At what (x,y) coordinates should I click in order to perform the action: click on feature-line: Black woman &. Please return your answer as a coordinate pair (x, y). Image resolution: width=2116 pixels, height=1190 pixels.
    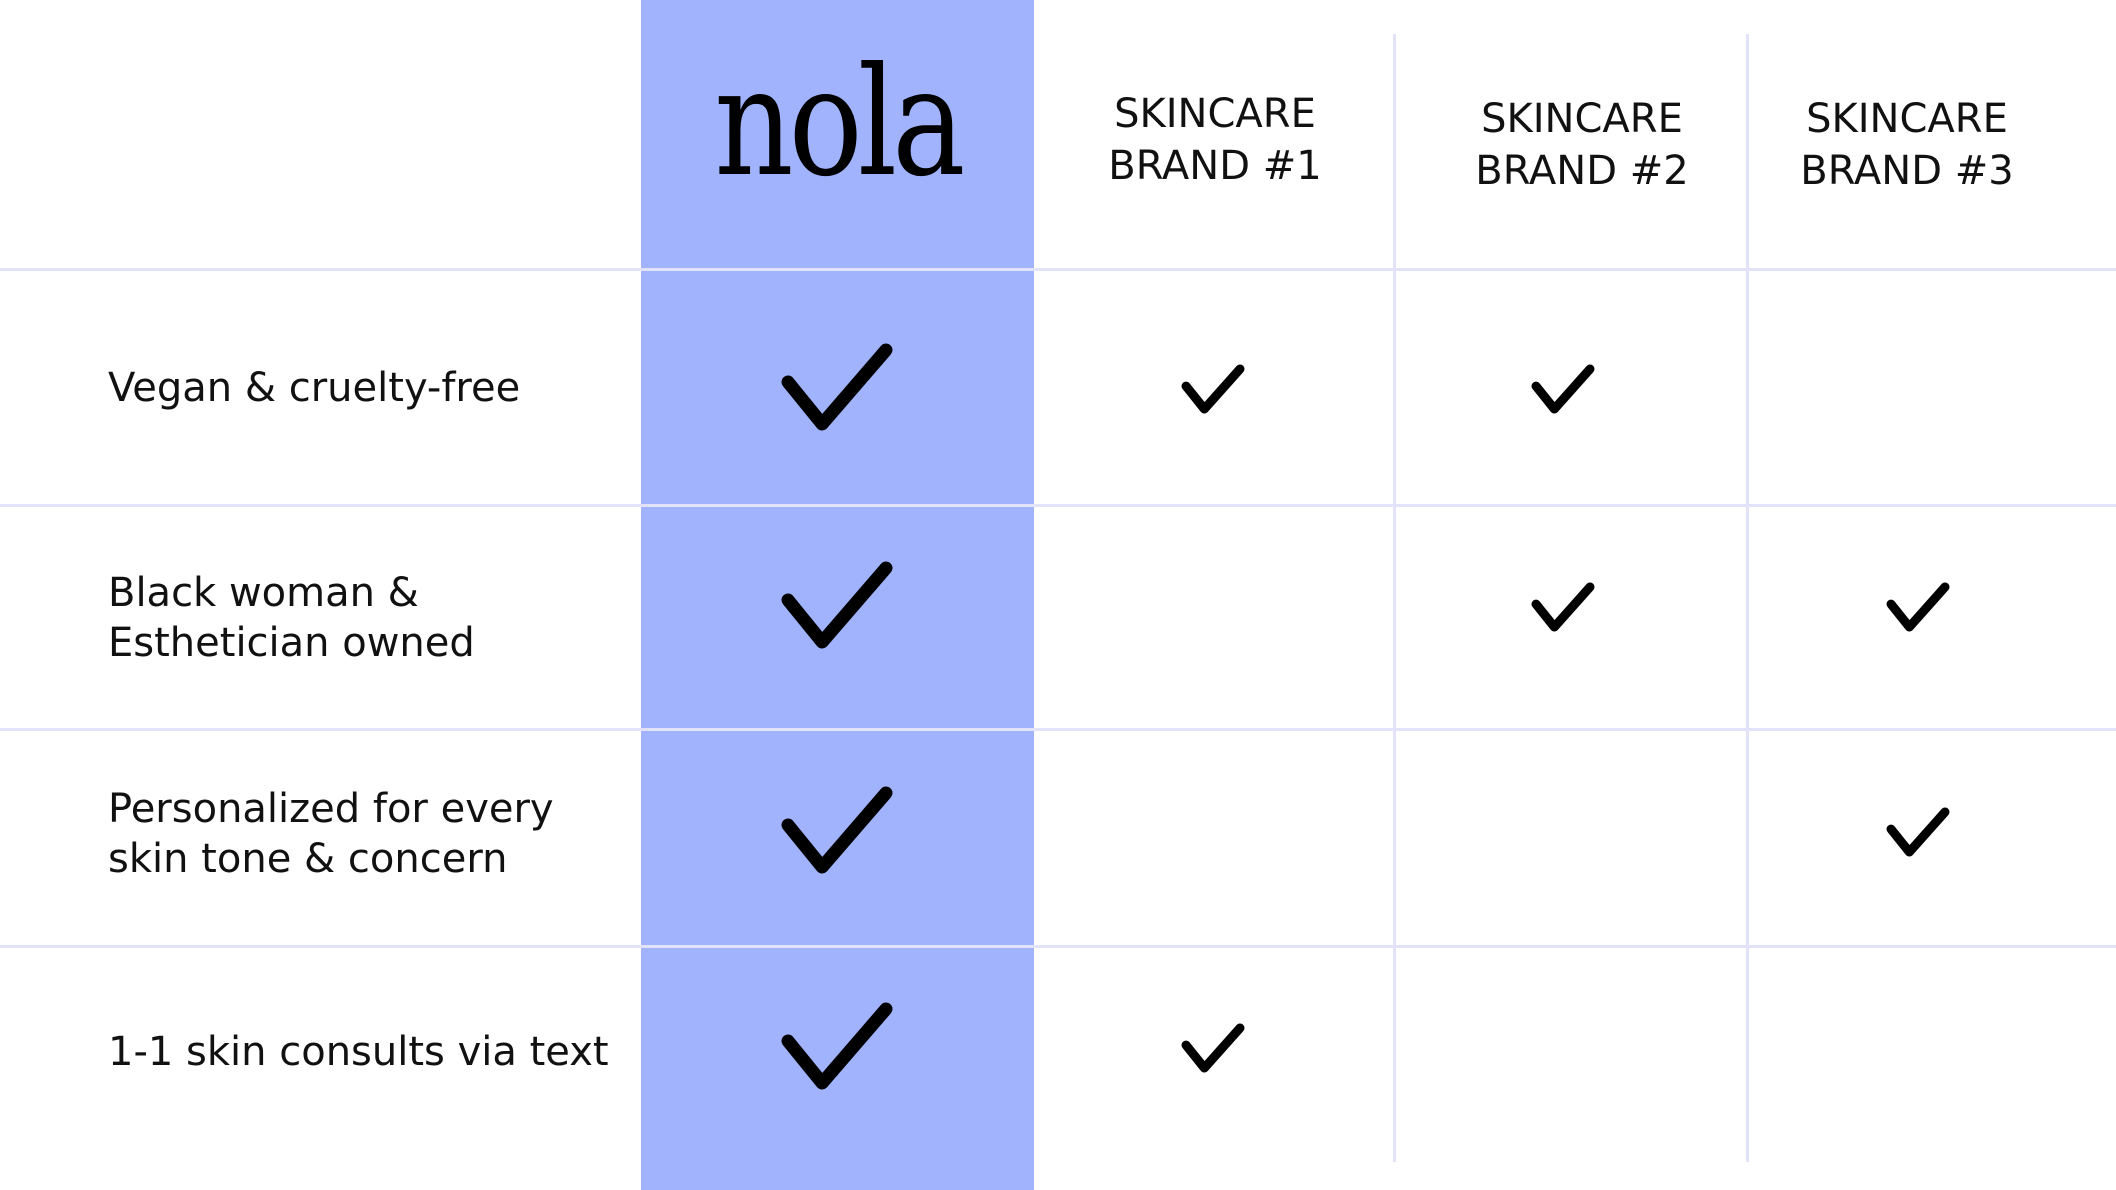
    Looking at the image, I should click on (263, 593).